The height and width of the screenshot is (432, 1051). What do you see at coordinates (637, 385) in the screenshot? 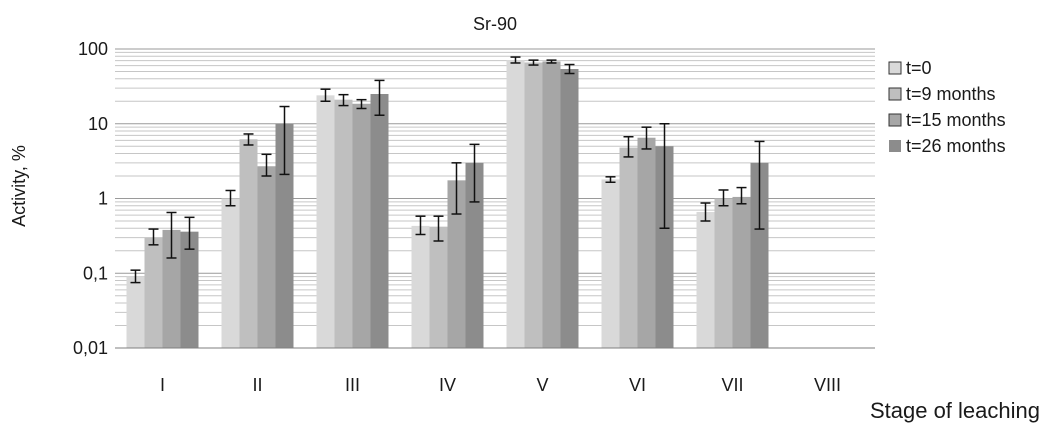
I see `x-tick-label: VI` at bounding box center [637, 385].